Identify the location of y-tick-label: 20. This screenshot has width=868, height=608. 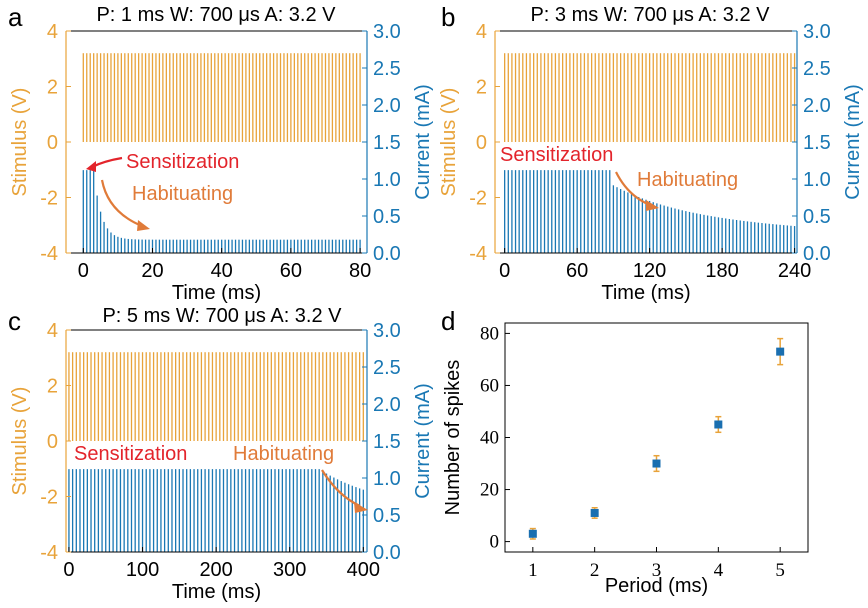
(489, 490).